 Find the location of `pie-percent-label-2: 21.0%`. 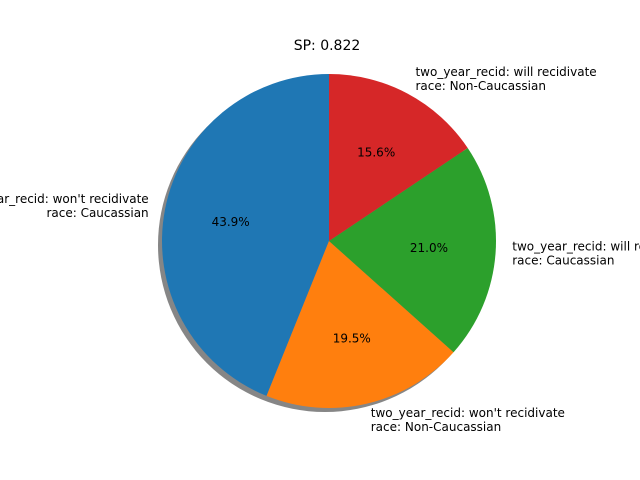

pie-percent-label-2: 21.0% is located at coordinates (429, 248).